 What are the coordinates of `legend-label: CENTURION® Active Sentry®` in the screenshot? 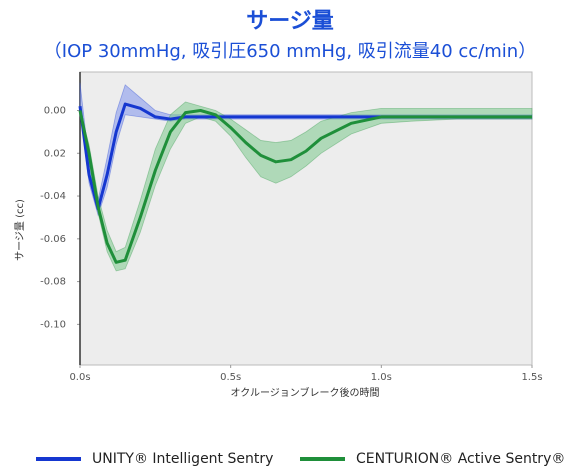 It's located at (460, 459).